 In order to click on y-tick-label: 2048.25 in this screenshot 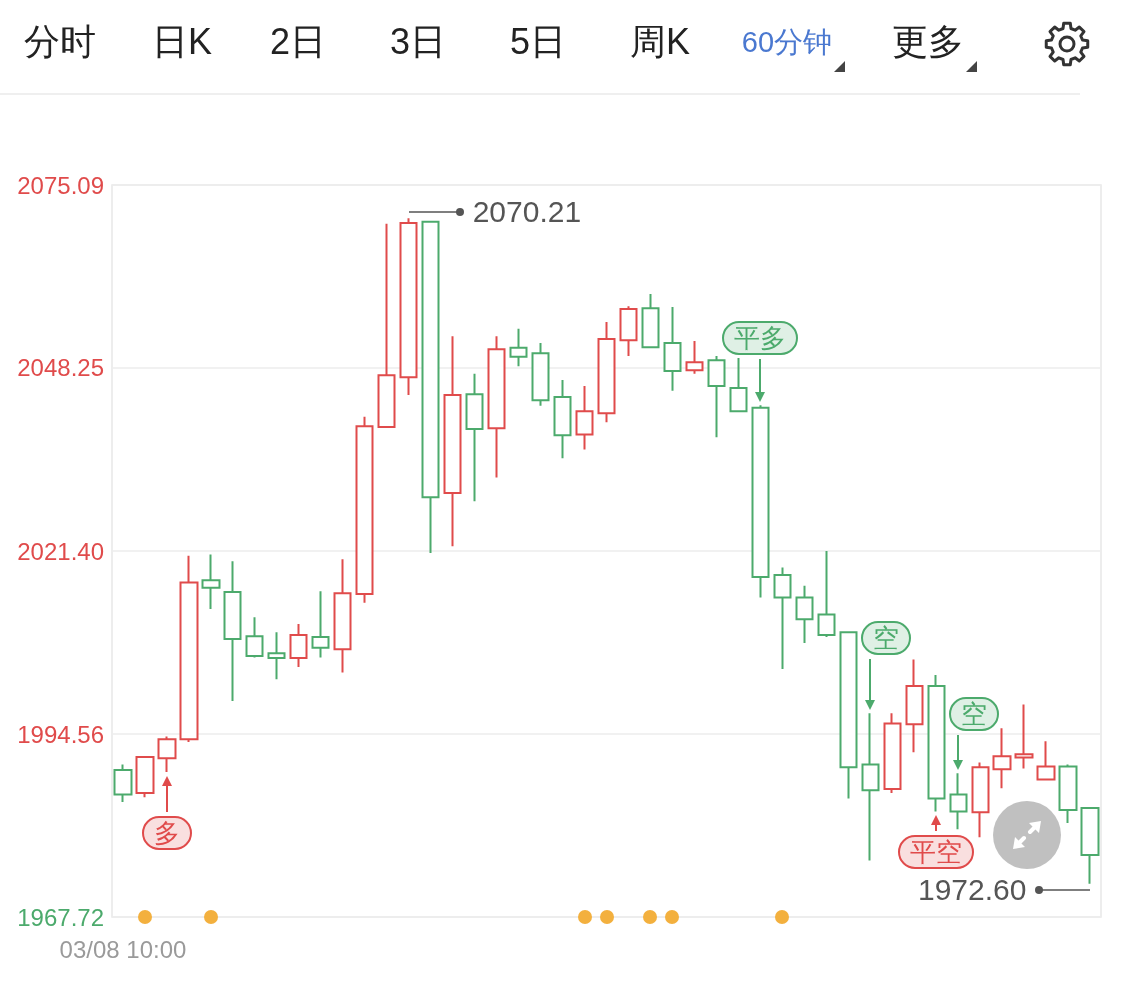, I will do `click(60, 368)`.